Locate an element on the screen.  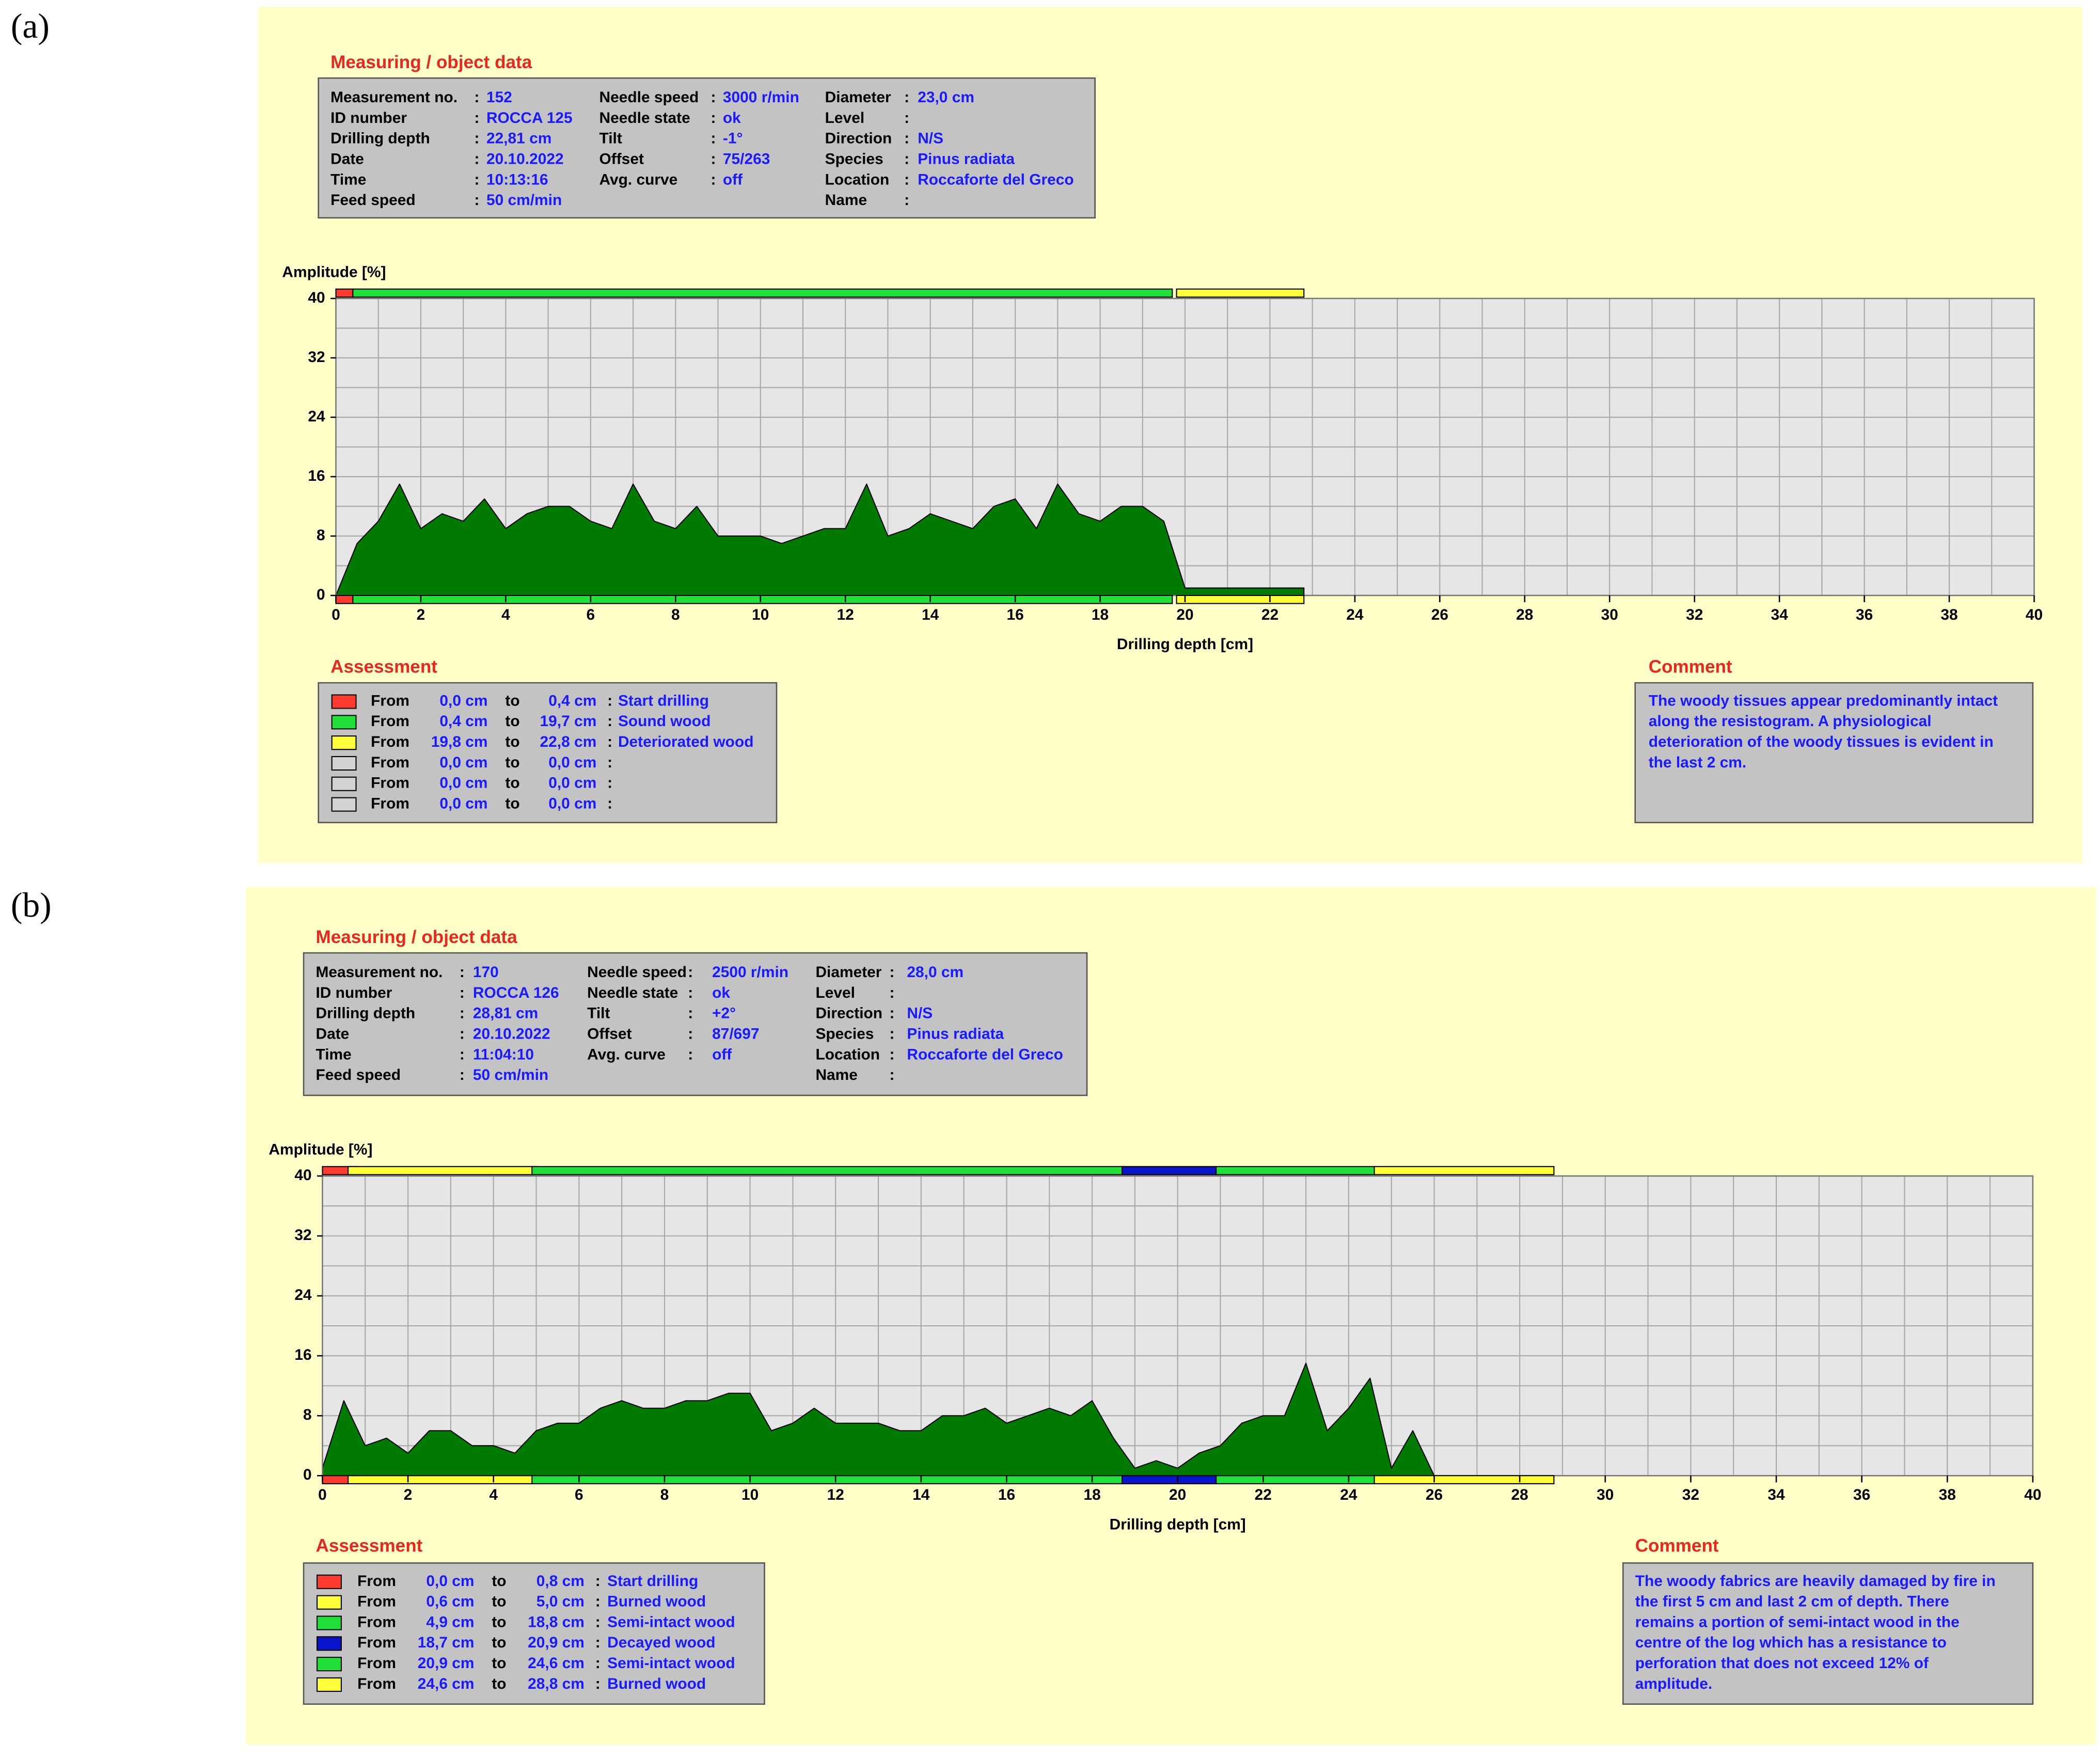
measuring-box is located at coordinates (696, 1024).